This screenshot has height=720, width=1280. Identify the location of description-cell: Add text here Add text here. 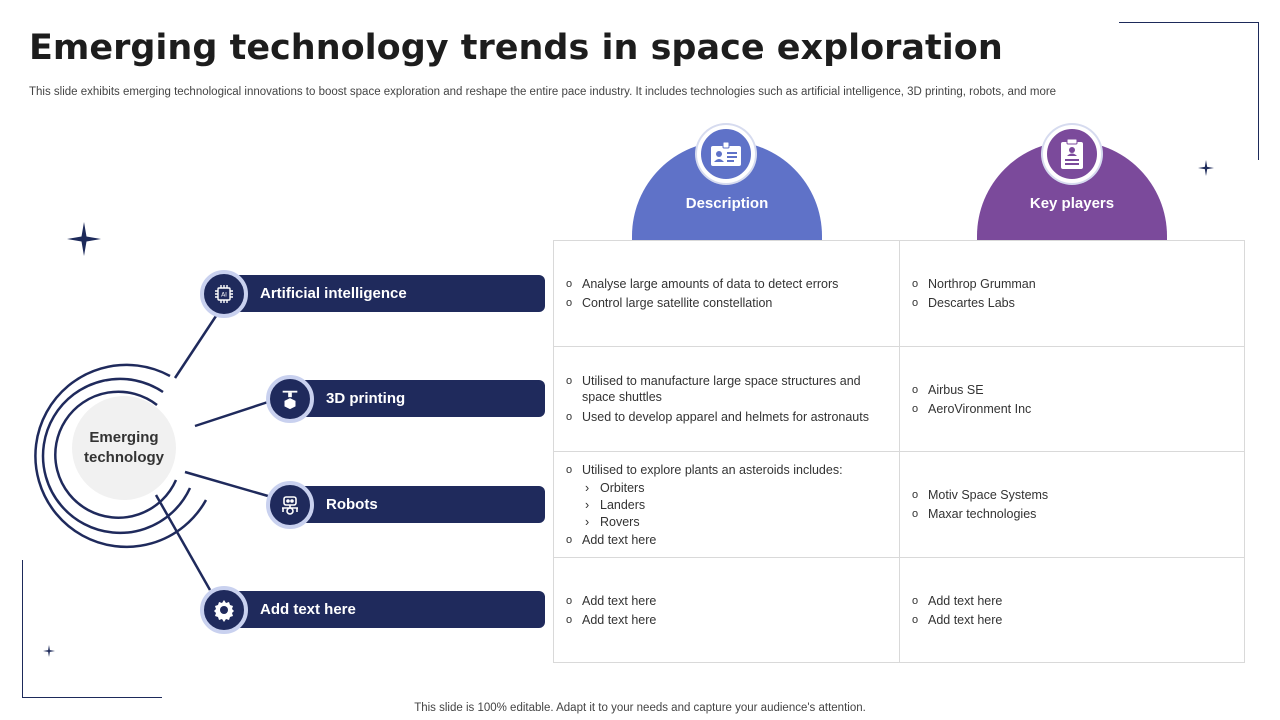
(726, 611).